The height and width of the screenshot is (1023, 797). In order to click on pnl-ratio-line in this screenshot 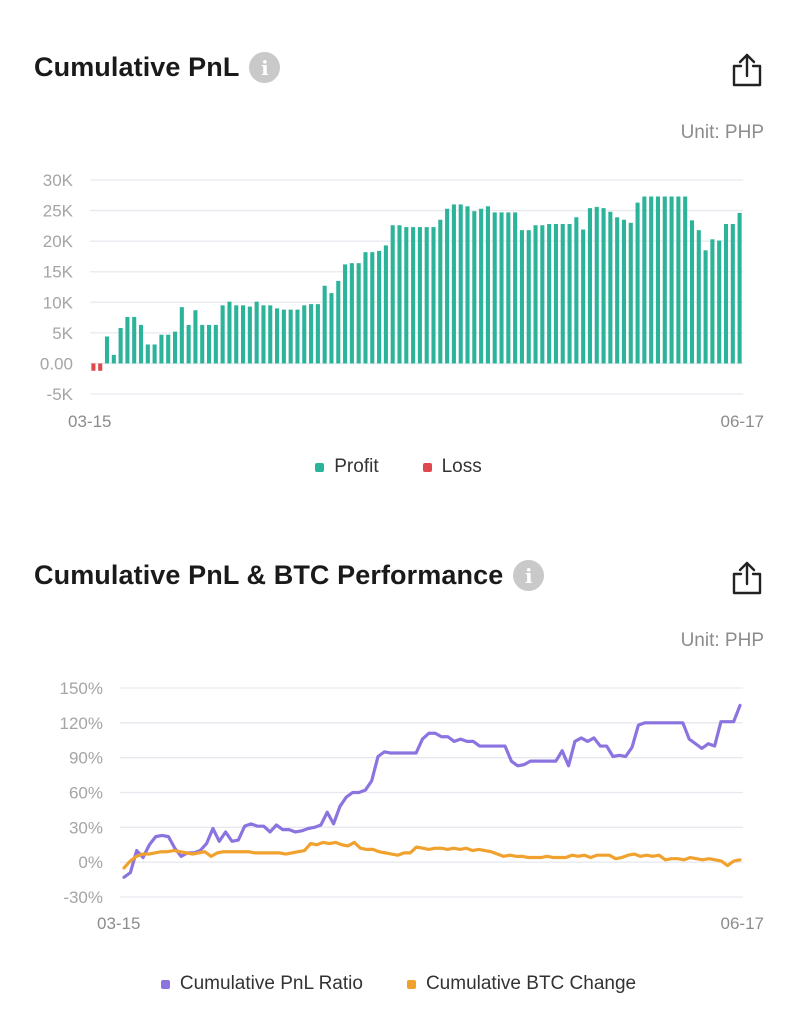, I will do `click(432, 791)`.